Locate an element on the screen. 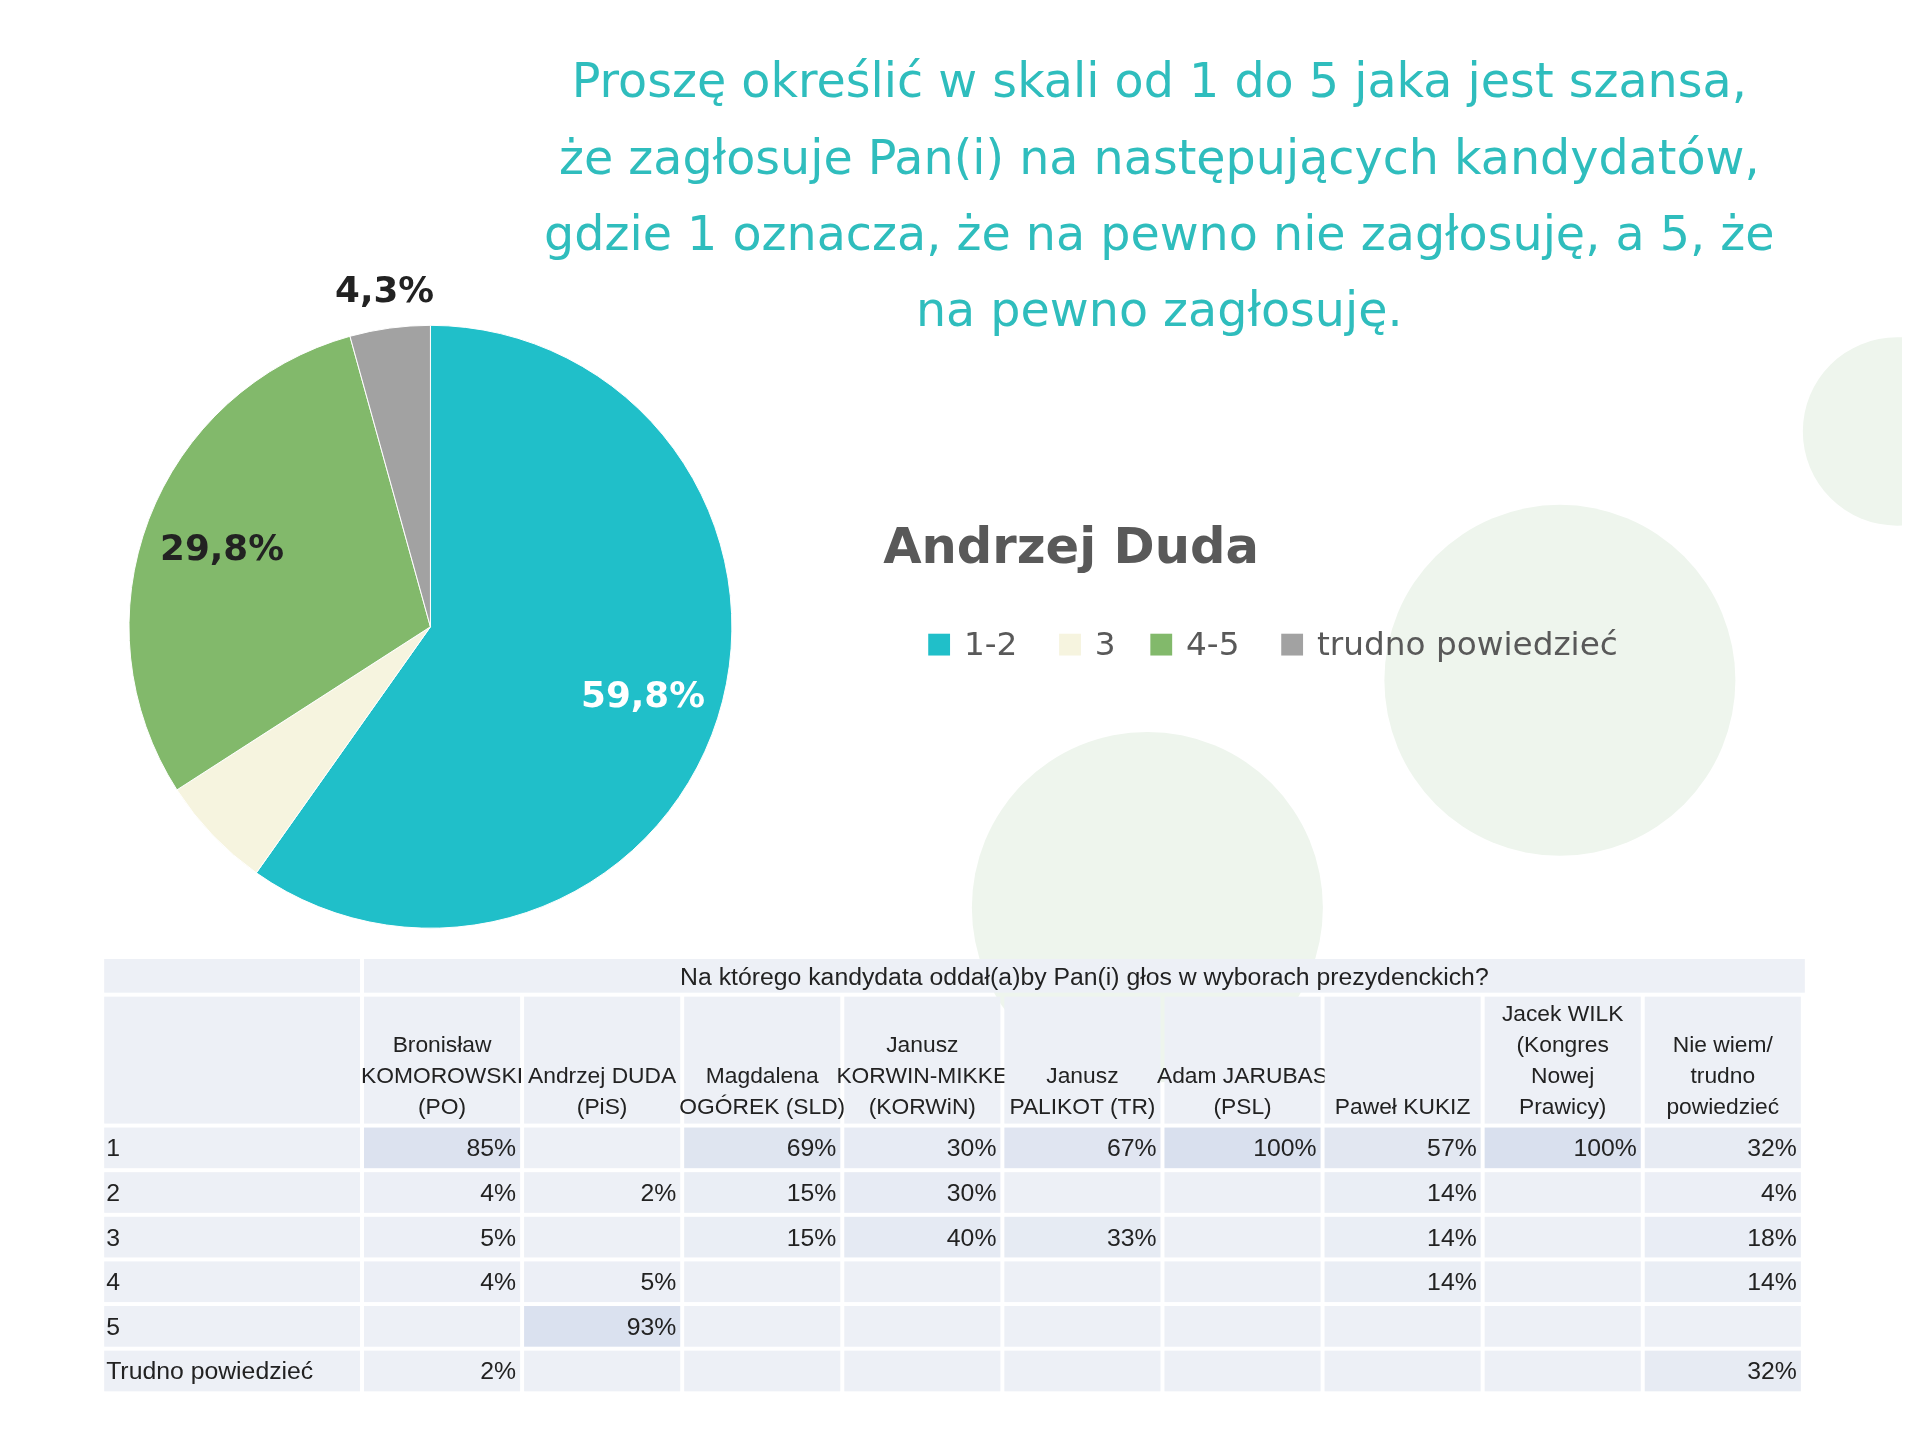 The width and height of the screenshot is (1910, 1433). x-tick-label: Adam JARUBAS (PSL) is located at coordinates (1242, 1090).